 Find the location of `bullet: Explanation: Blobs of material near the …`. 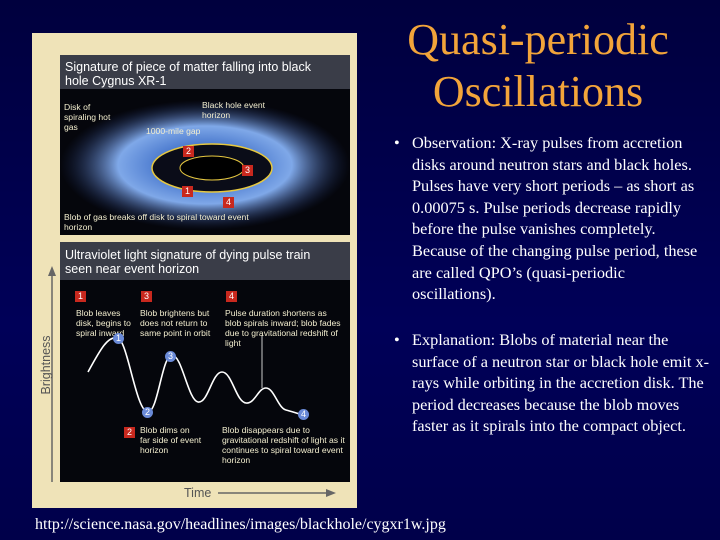

bullet: Explanation: Blobs of material near the … is located at coordinates (553, 383).